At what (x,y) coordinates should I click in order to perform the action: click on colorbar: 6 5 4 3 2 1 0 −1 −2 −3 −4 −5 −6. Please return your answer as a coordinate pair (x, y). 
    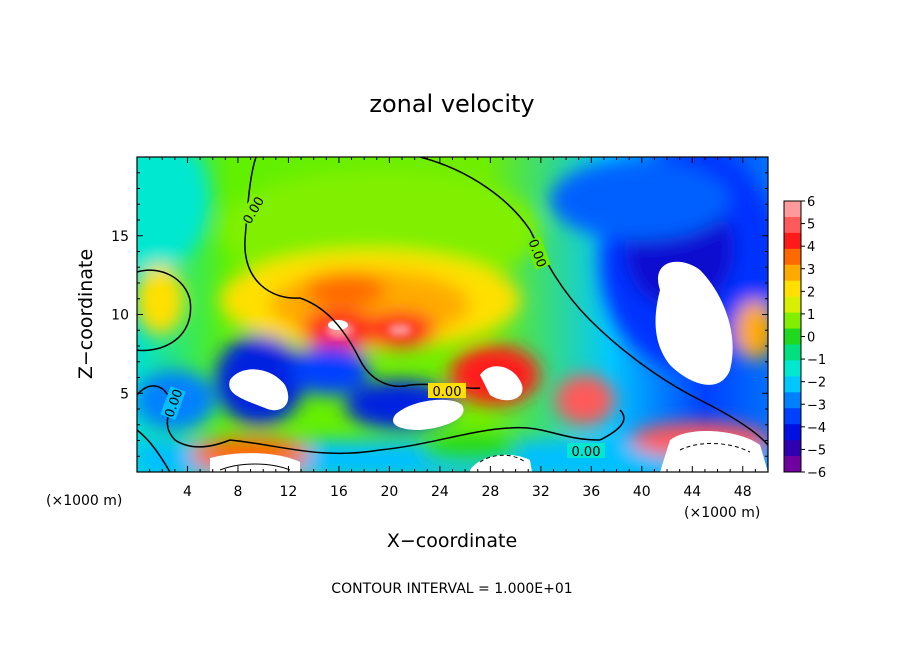
    Looking at the image, I should click on (804, 338).